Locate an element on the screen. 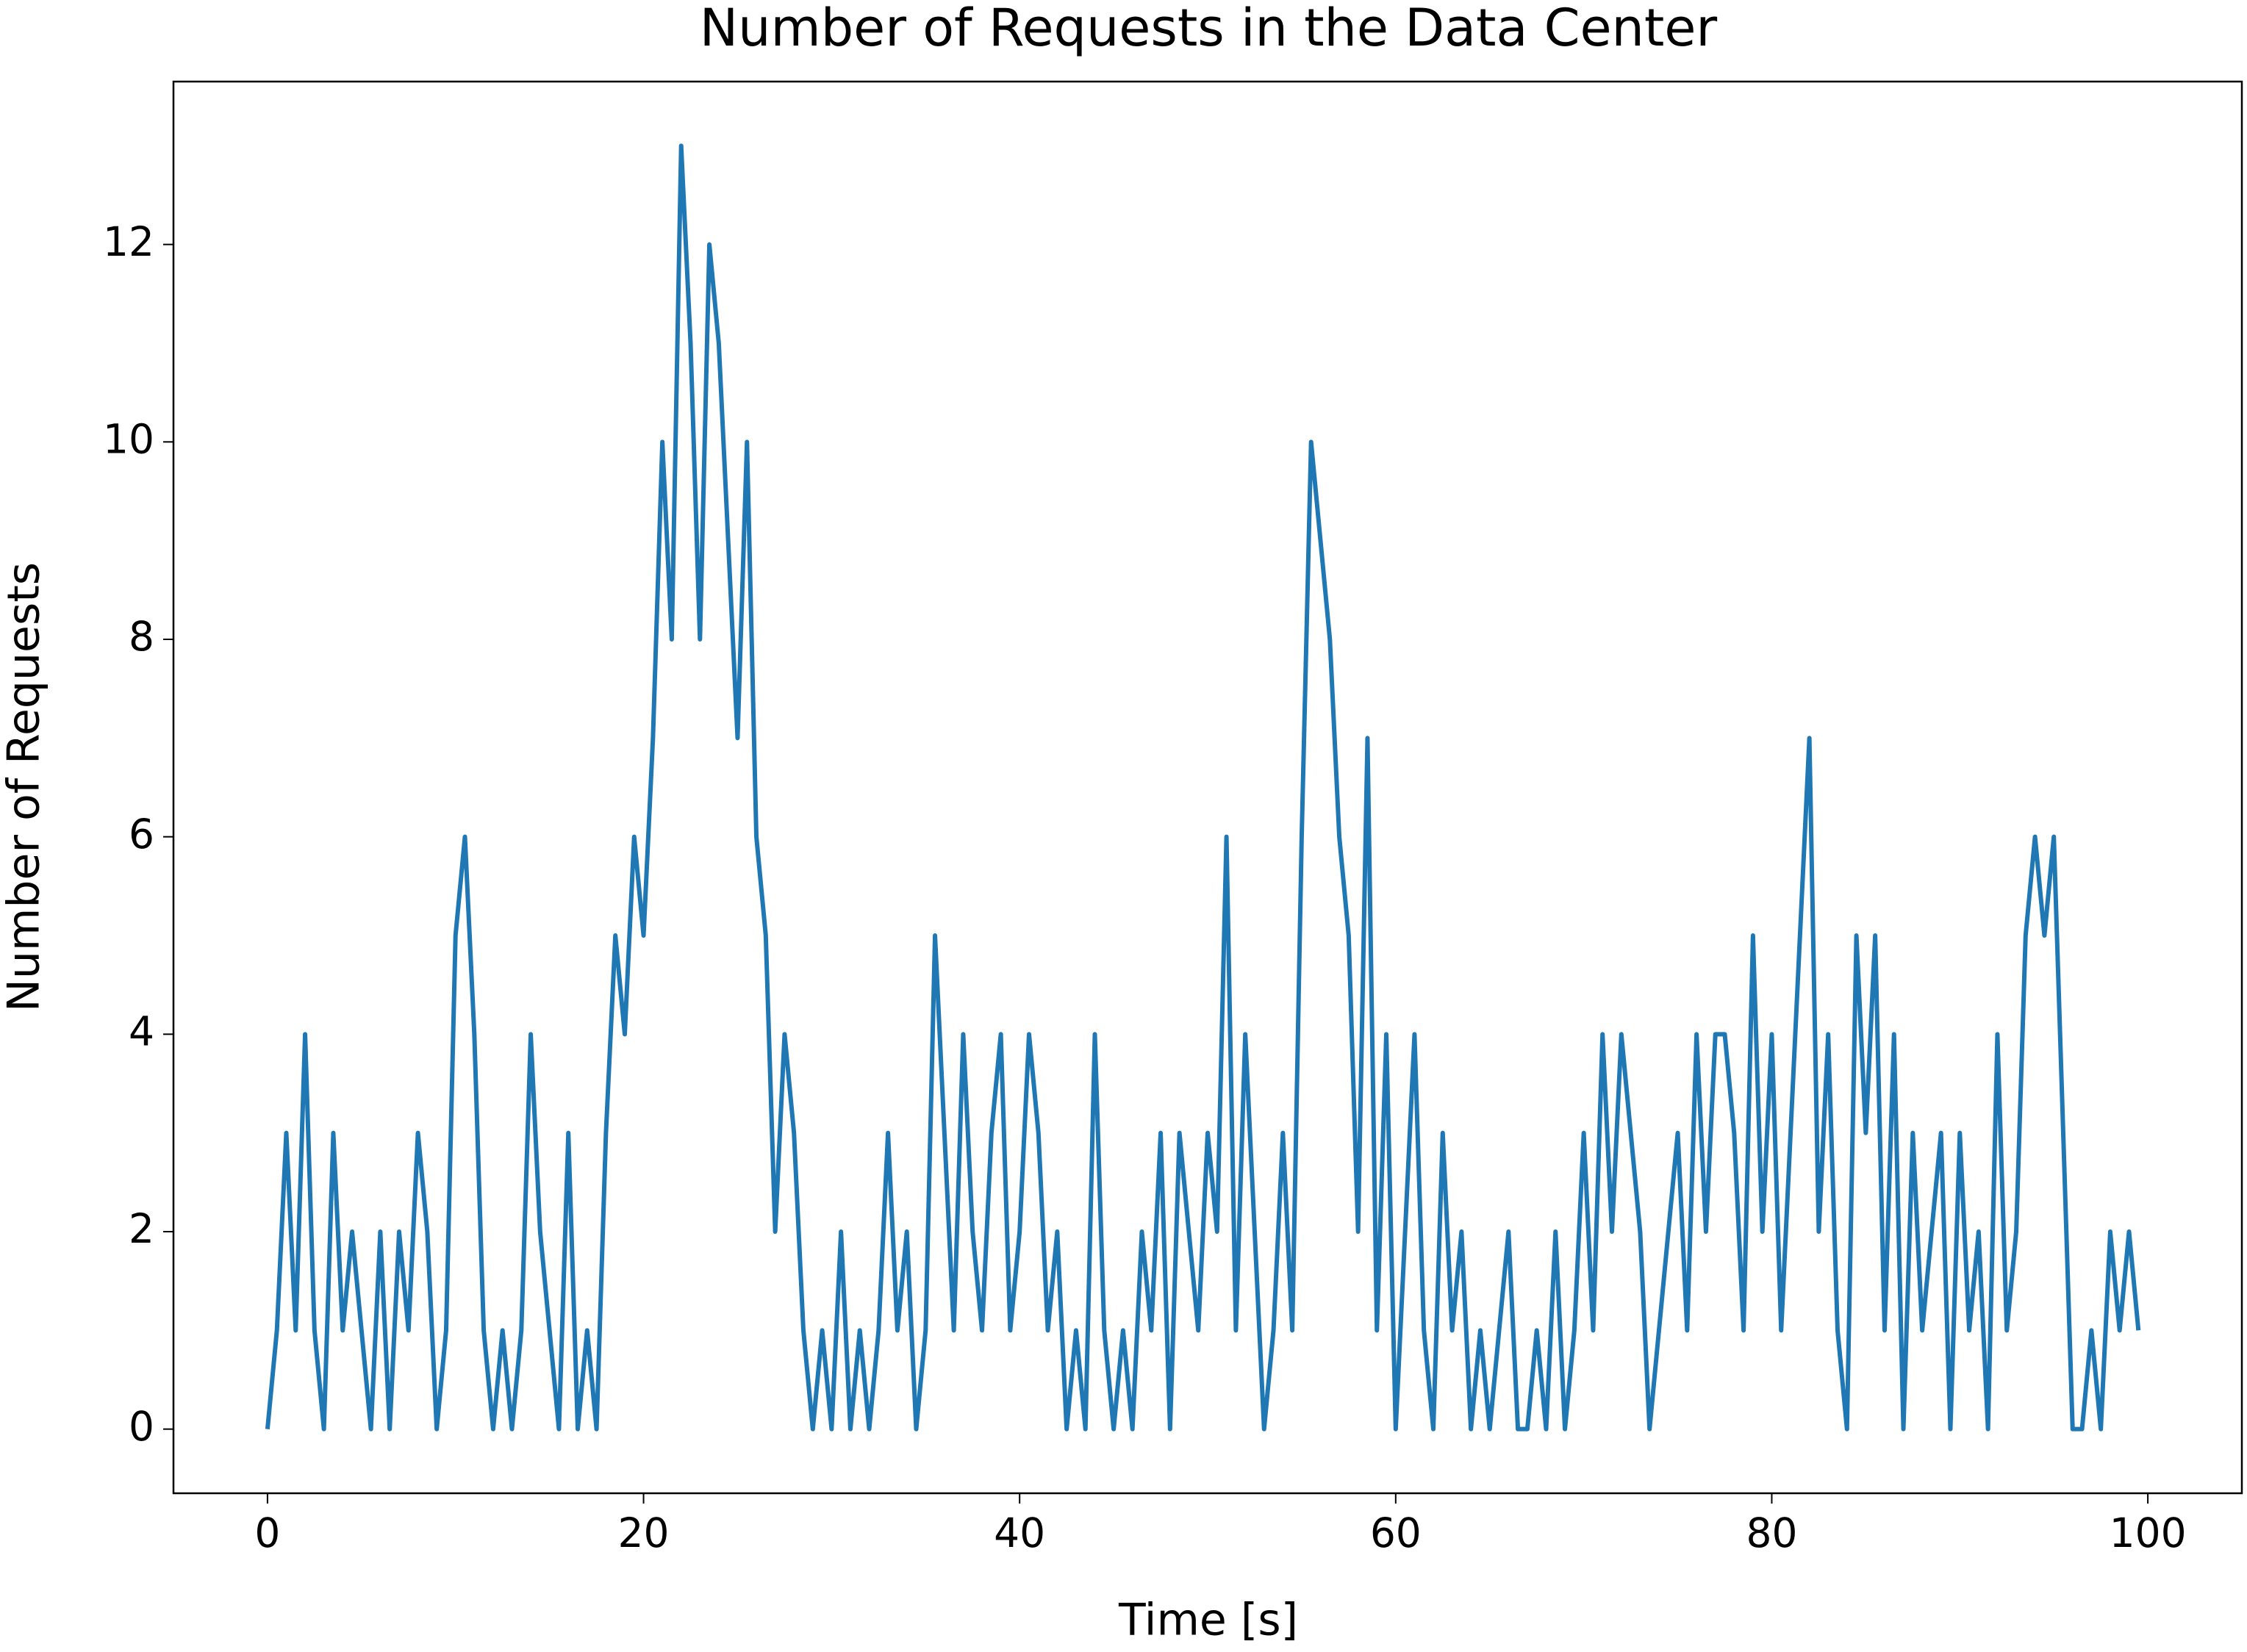 This screenshot has width=2247, height=1652. y-tick-label: 8 is located at coordinates (141, 636).